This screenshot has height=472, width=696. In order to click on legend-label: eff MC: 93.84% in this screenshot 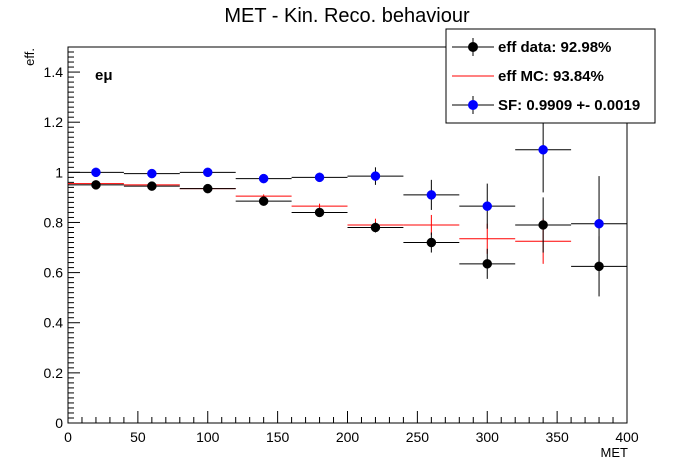, I will do `click(551, 76)`.